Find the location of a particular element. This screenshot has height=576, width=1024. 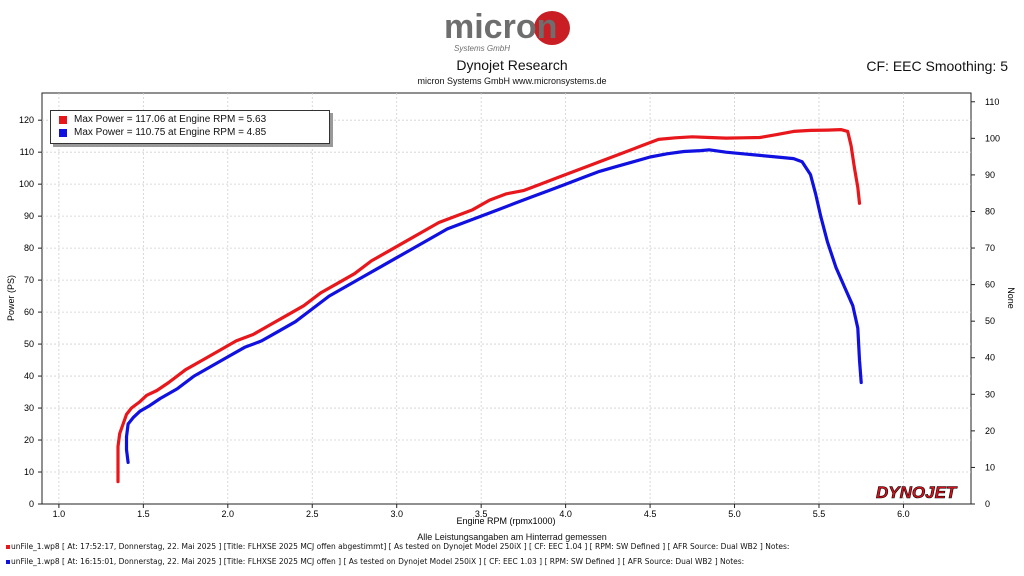

y2-tick-label: 30 is located at coordinates (990, 394).